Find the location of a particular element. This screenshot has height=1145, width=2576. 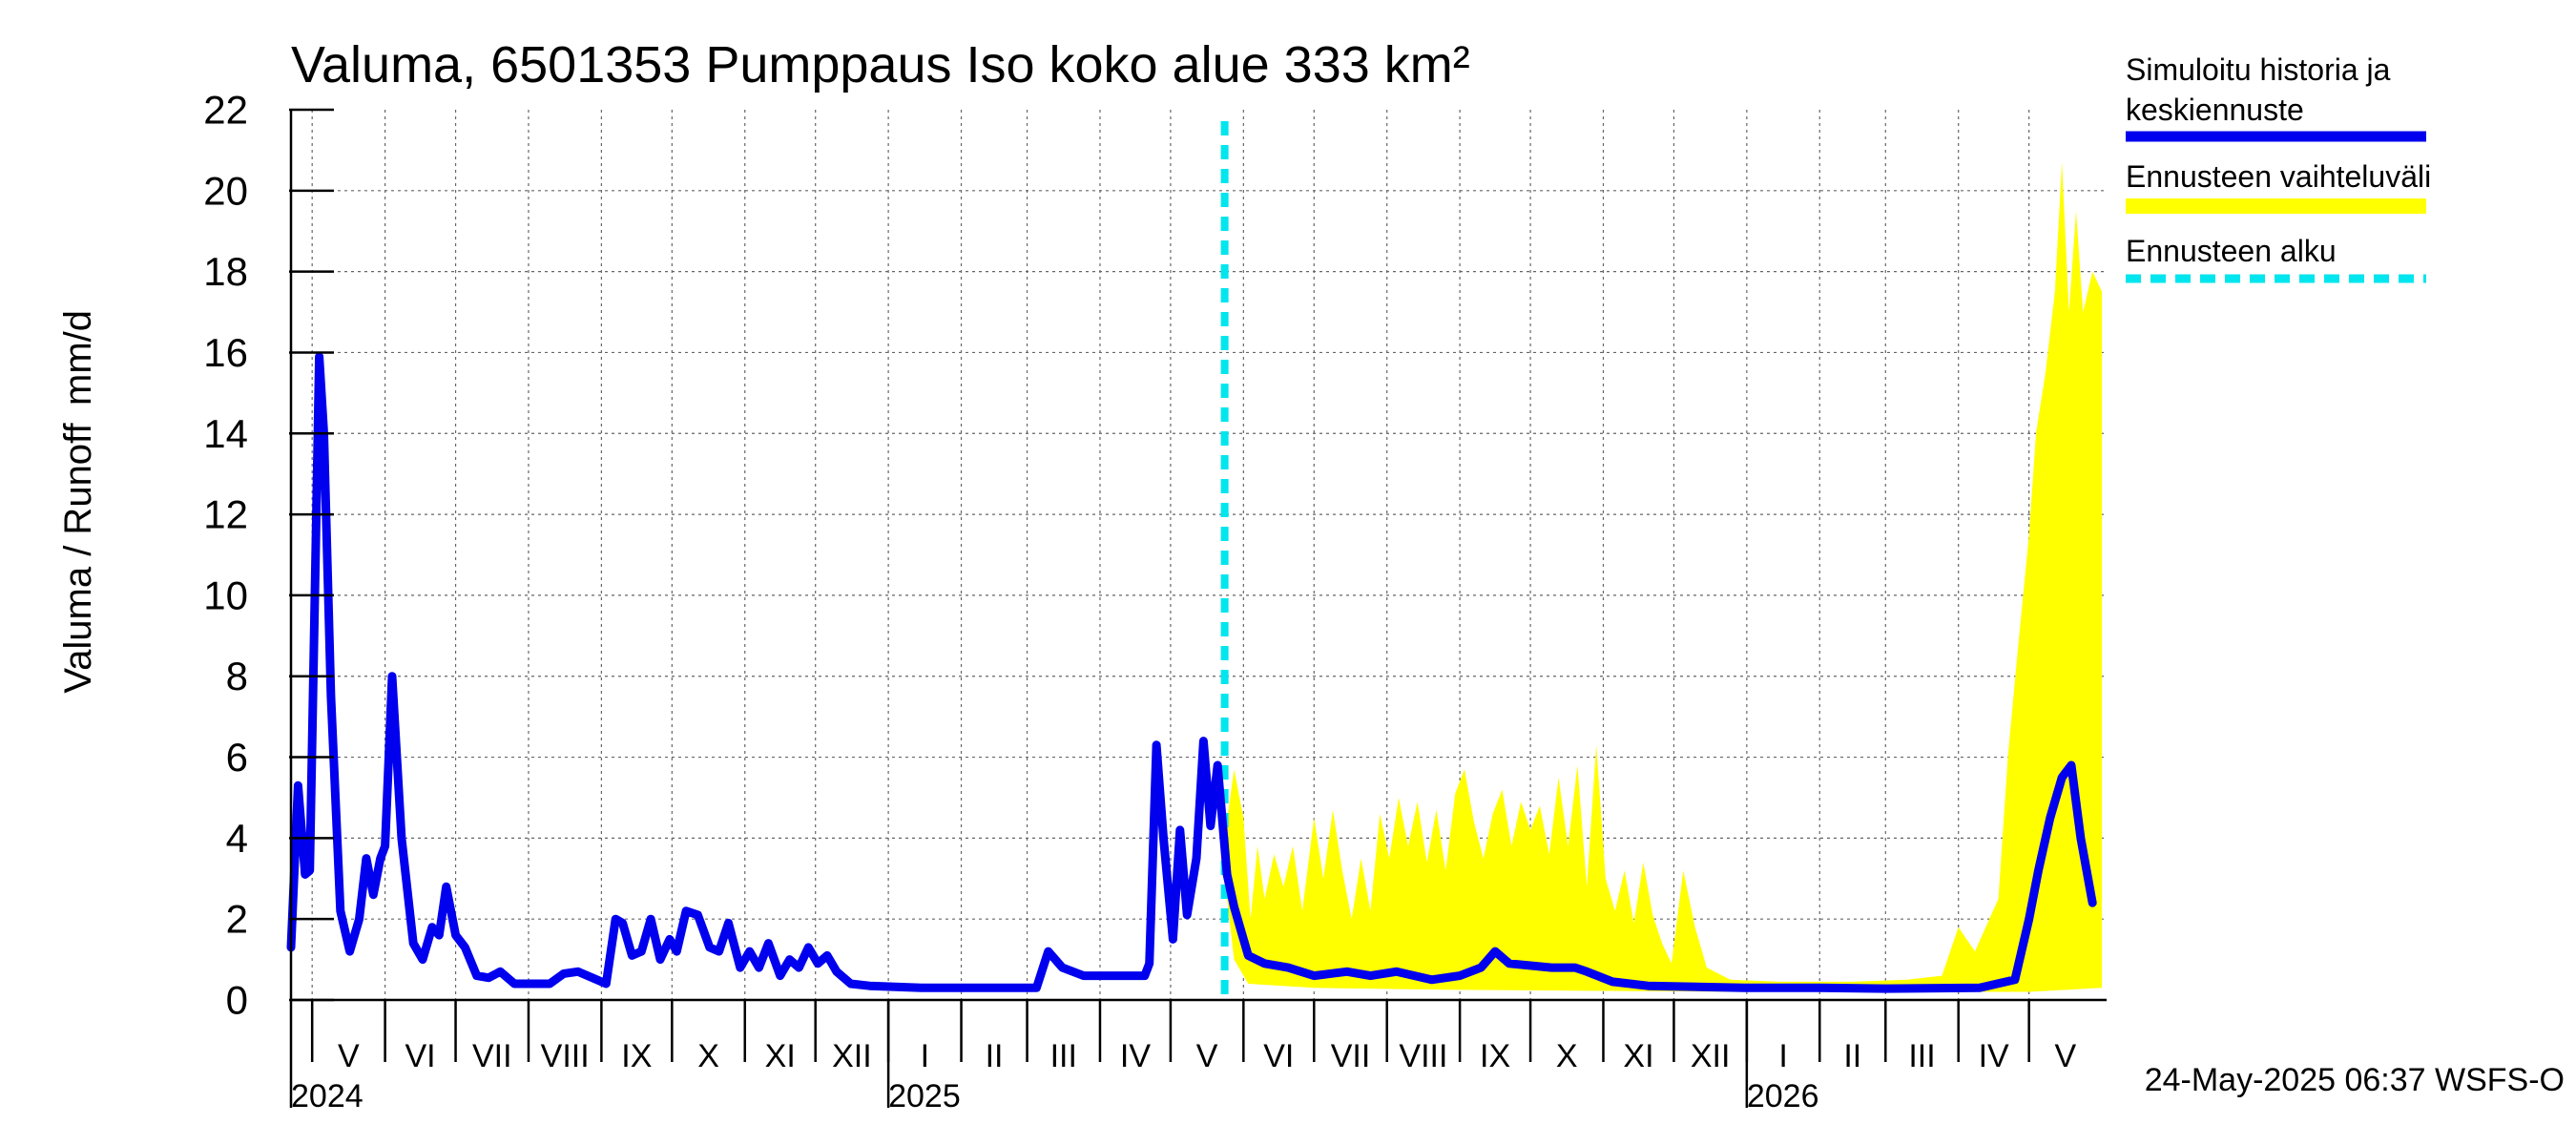

y-tick-label: 12 is located at coordinates (225, 514).